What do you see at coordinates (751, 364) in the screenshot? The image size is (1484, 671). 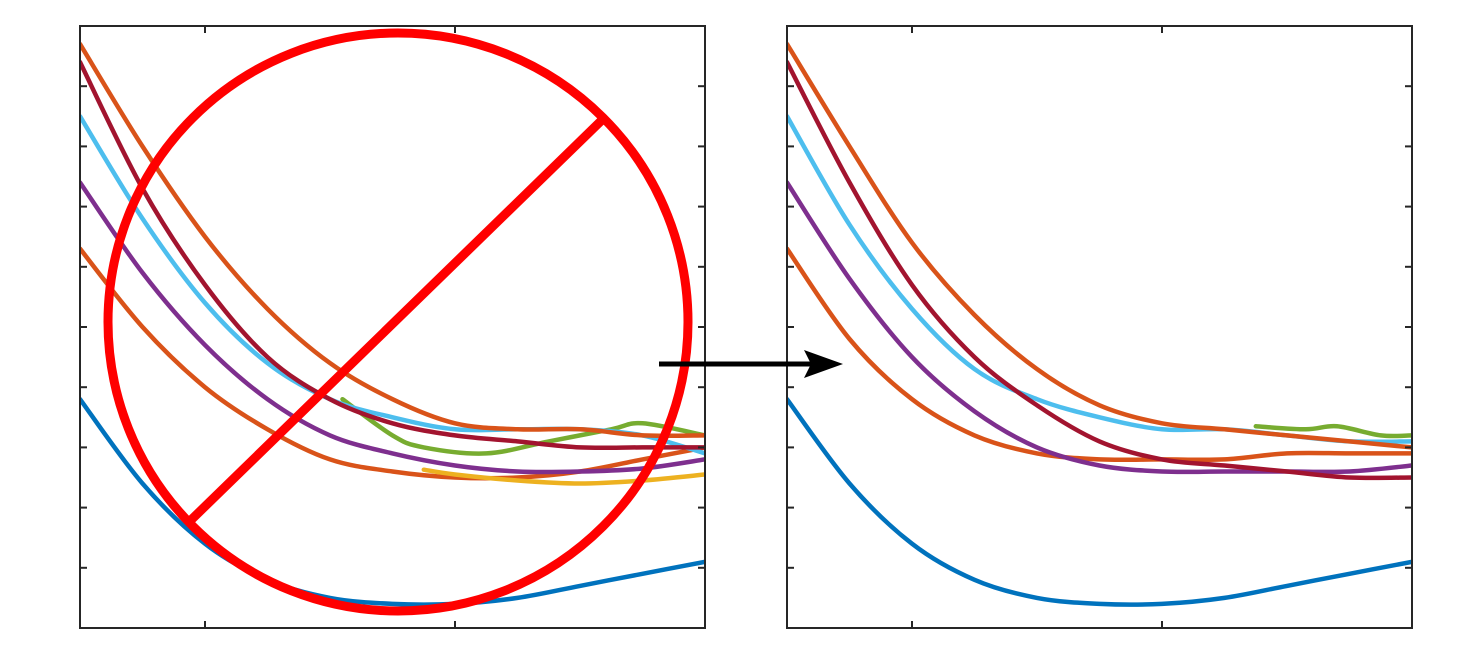 I see `transition-arrow` at bounding box center [751, 364].